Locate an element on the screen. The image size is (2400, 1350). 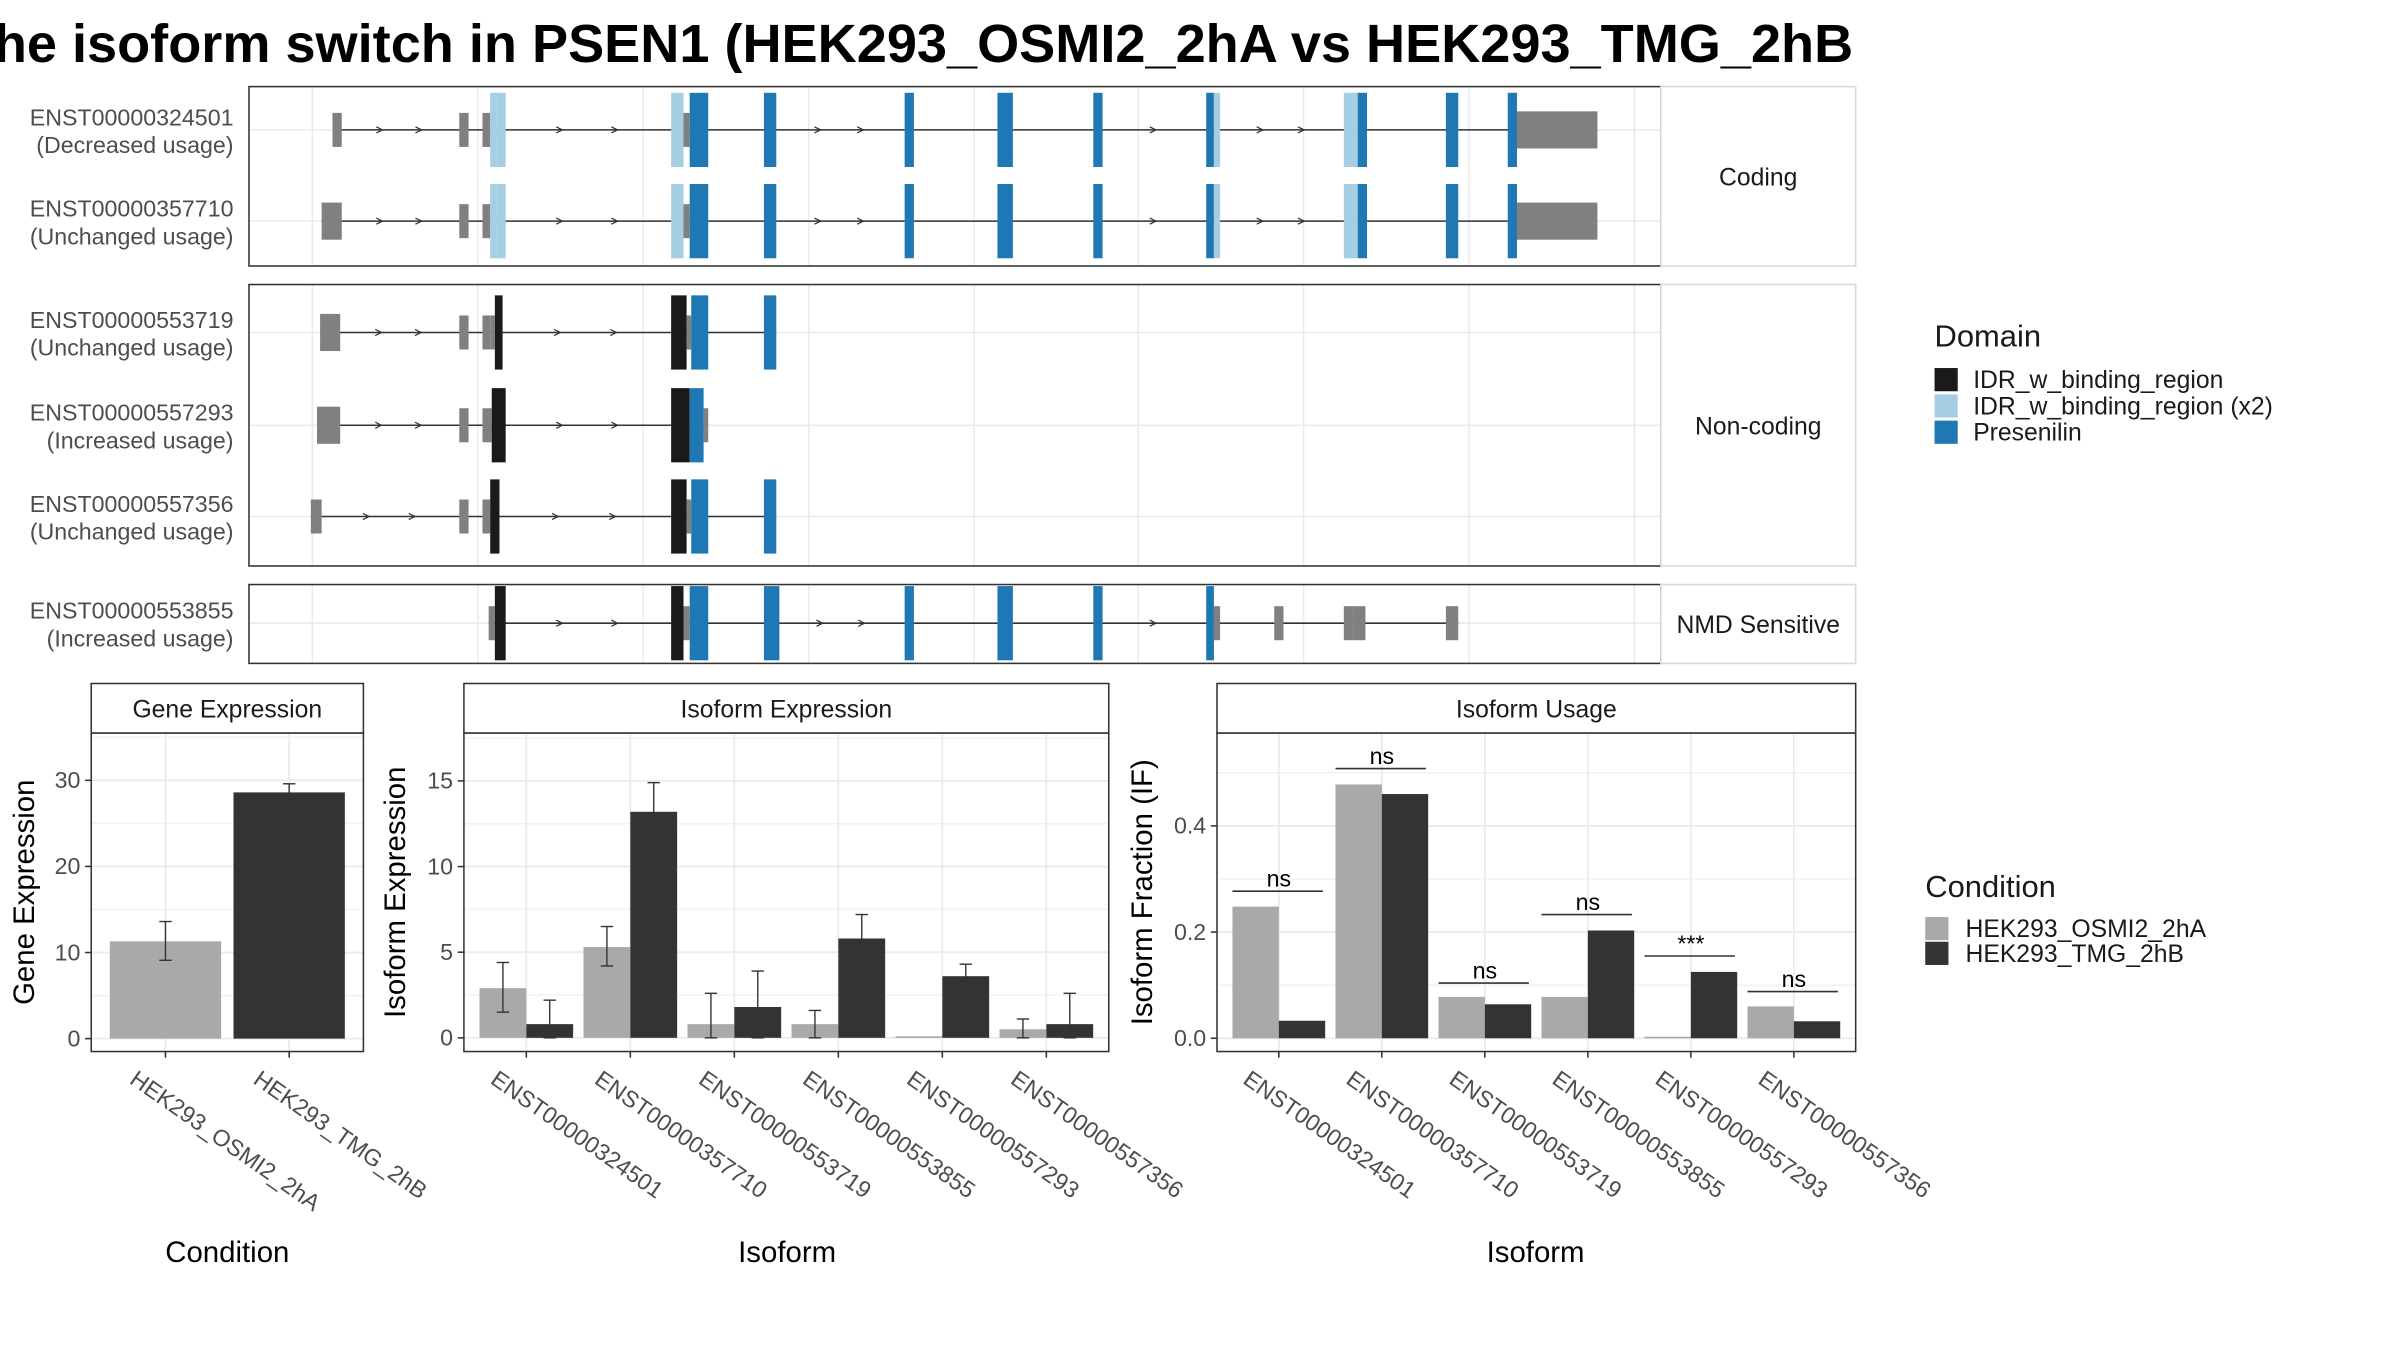
y-axis-label: Isoform Fraction (IF) is located at coordinates (1142, 892).